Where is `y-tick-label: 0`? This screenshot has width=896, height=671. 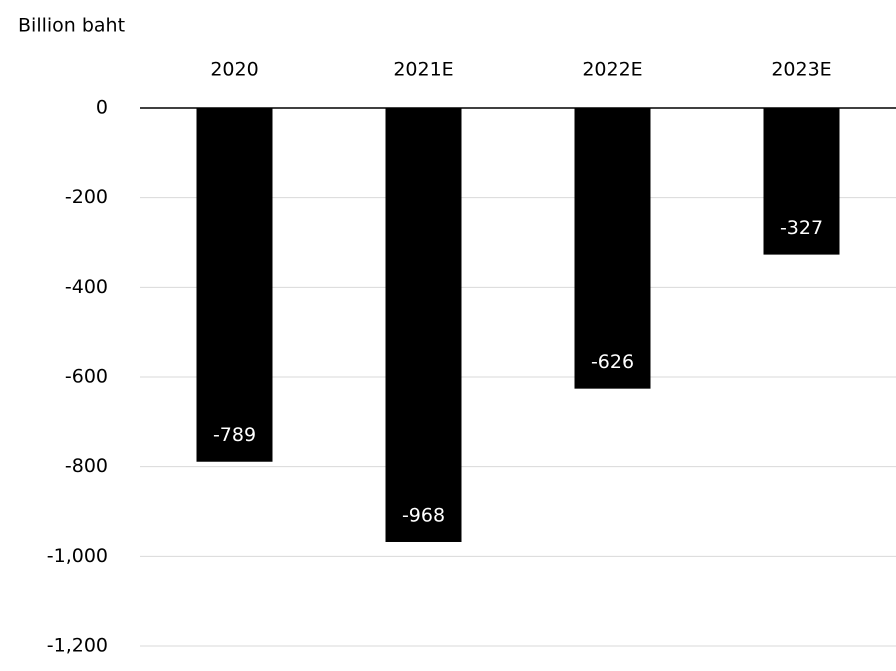
y-tick-label: 0 is located at coordinates (102, 108).